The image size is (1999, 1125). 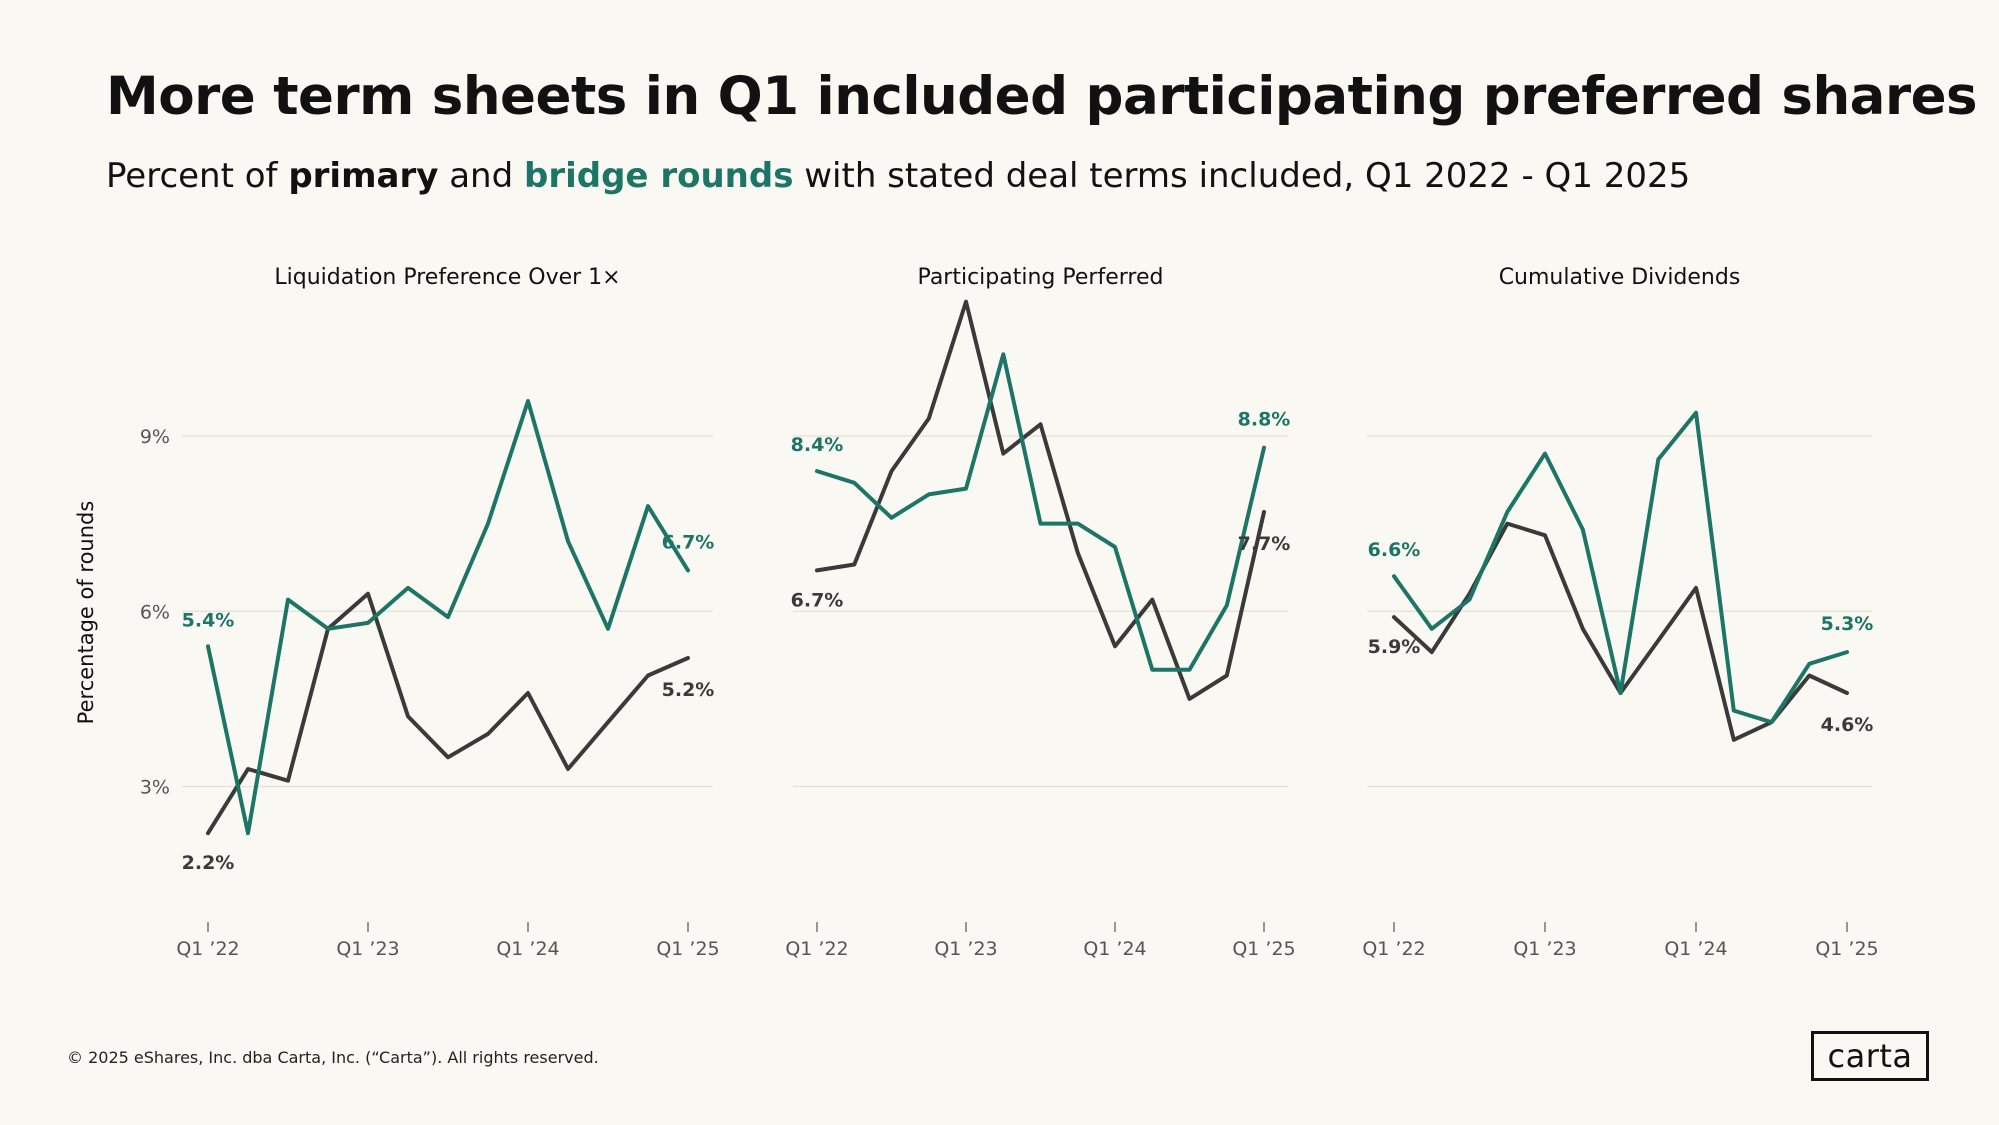 What do you see at coordinates (155, 437) in the screenshot?
I see `y-tick-label: 9%` at bounding box center [155, 437].